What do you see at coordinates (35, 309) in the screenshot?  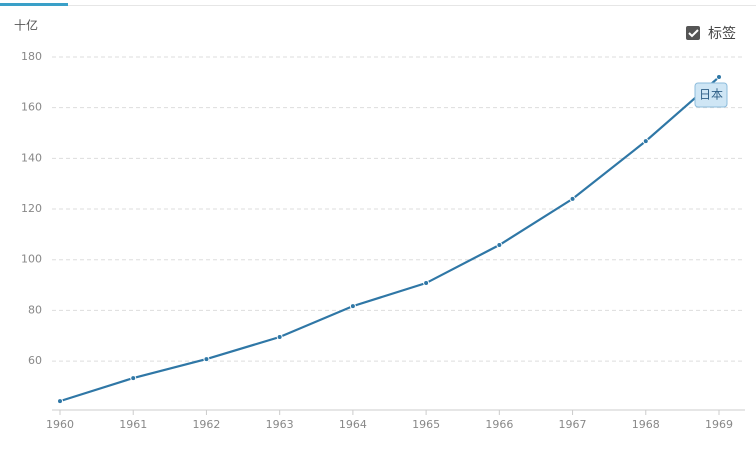 I see `y-tick-label: 80` at bounding box center [35, 309].